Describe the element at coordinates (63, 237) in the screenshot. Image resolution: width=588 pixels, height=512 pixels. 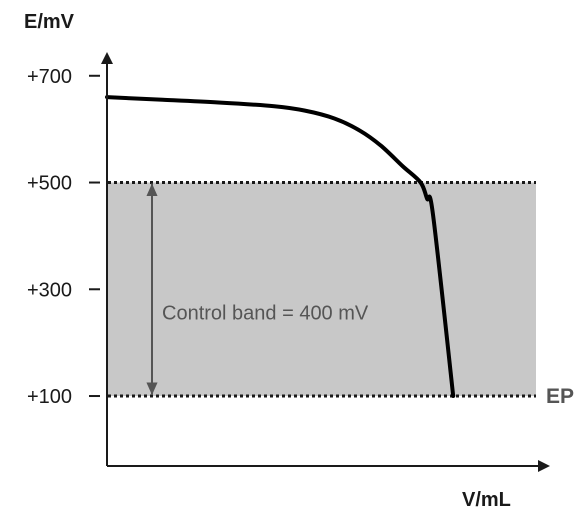
I see `y-ticks: +700 +500 +300 +100` at that location.